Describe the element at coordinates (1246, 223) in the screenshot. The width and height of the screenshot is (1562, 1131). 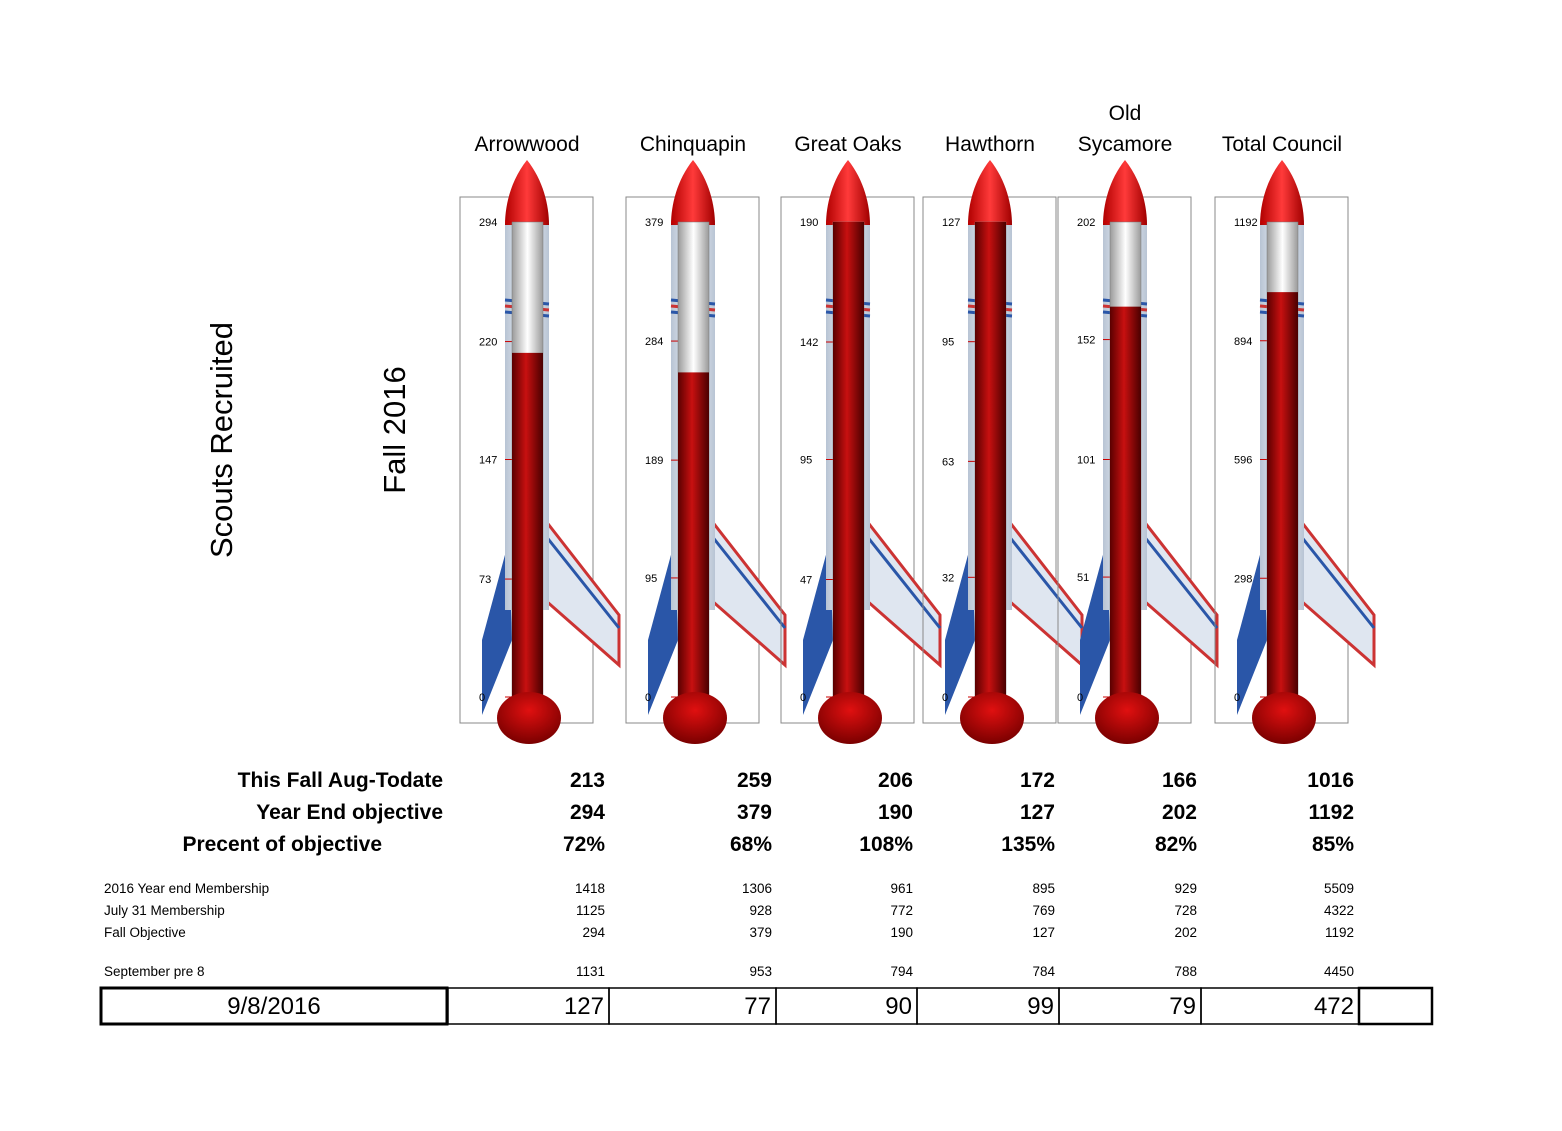
I see `y-tick-label: 1192` at that location.